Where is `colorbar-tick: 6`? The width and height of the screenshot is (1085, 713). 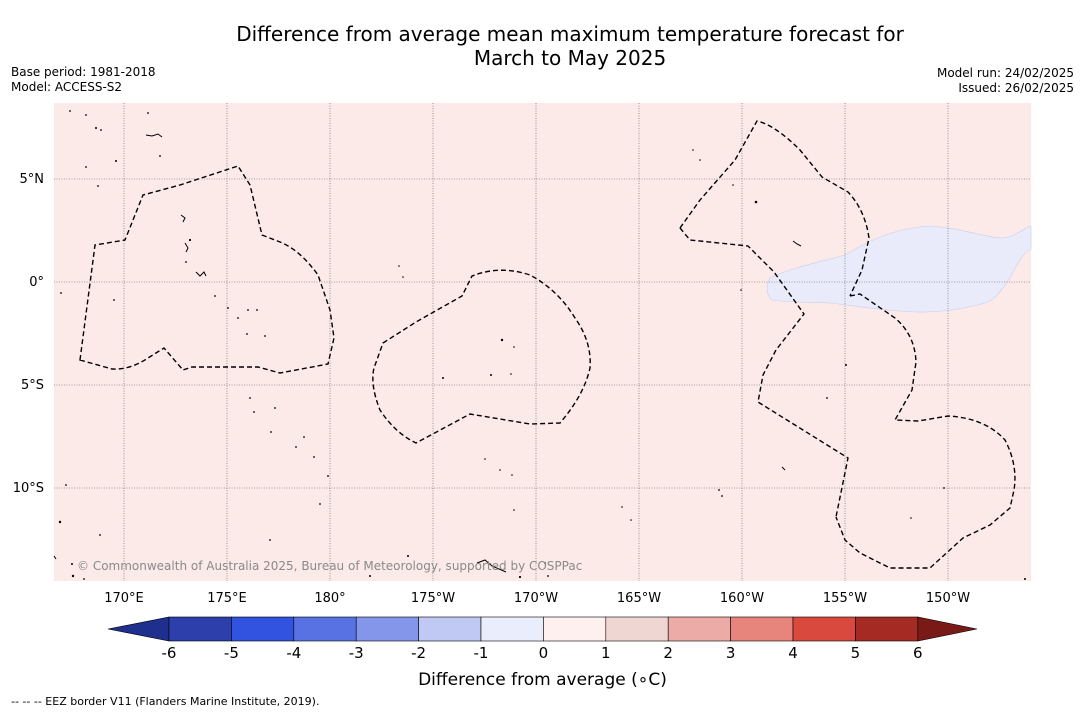 colorbar-tick: 6 is located at coordinates (918, 653).